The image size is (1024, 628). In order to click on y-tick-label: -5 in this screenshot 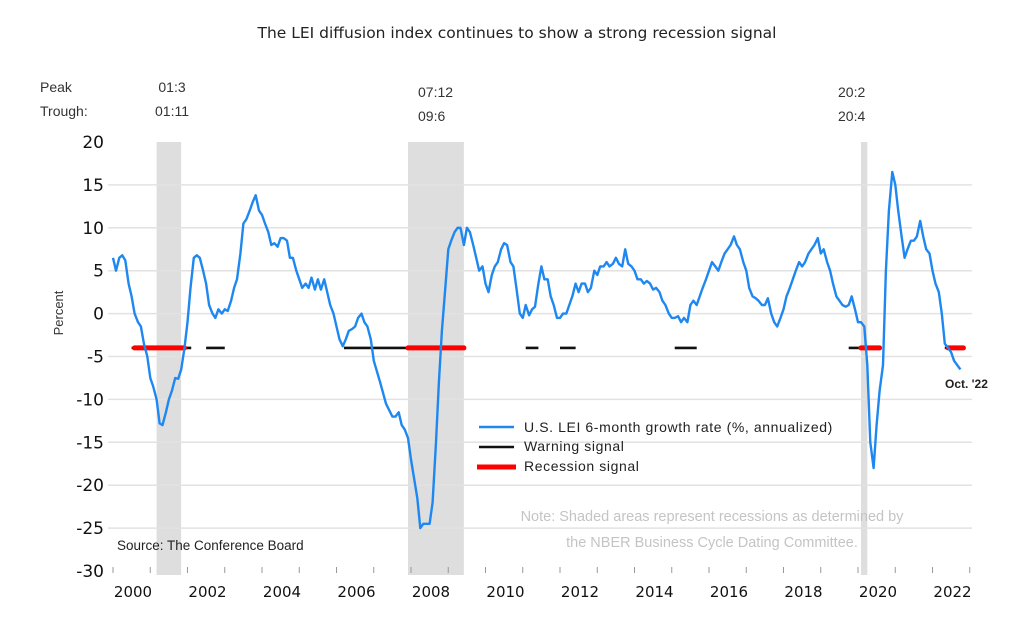, I will do `click(95, 358)`.